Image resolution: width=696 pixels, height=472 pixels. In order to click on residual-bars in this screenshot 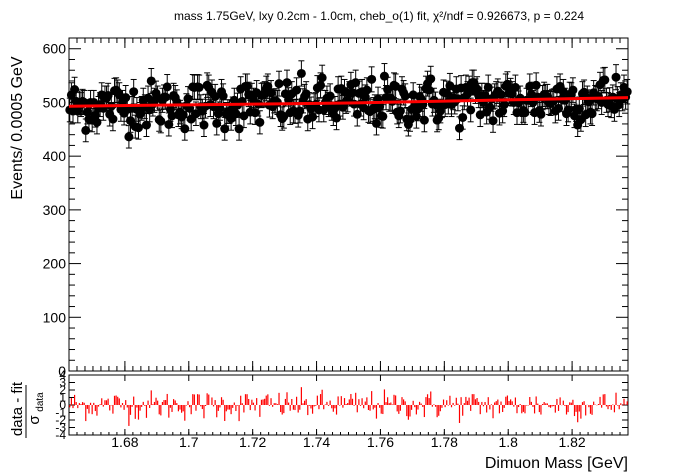, I will do `click(348, 406)`.